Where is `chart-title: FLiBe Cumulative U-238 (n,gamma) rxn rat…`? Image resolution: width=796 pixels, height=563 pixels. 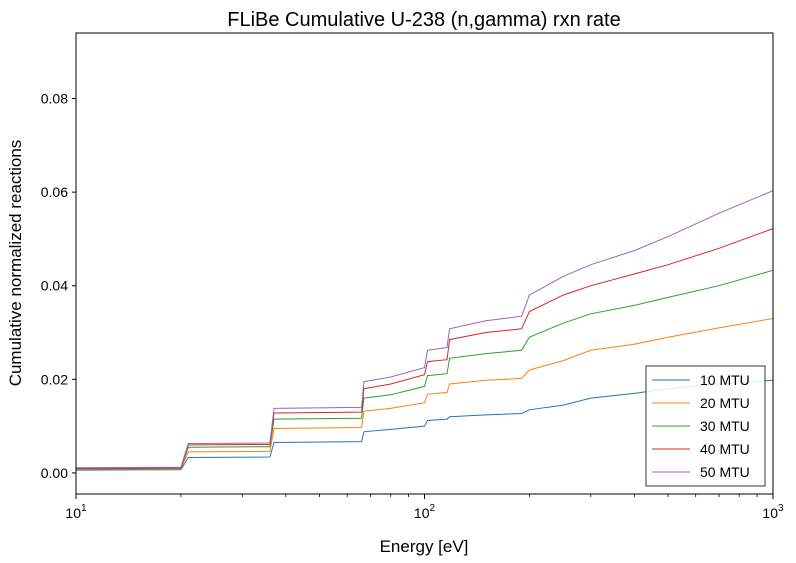
chart-title: FLiBe Cumulative U-238 (n,gamma) rxn rat… is located at coordinates (423, 20).